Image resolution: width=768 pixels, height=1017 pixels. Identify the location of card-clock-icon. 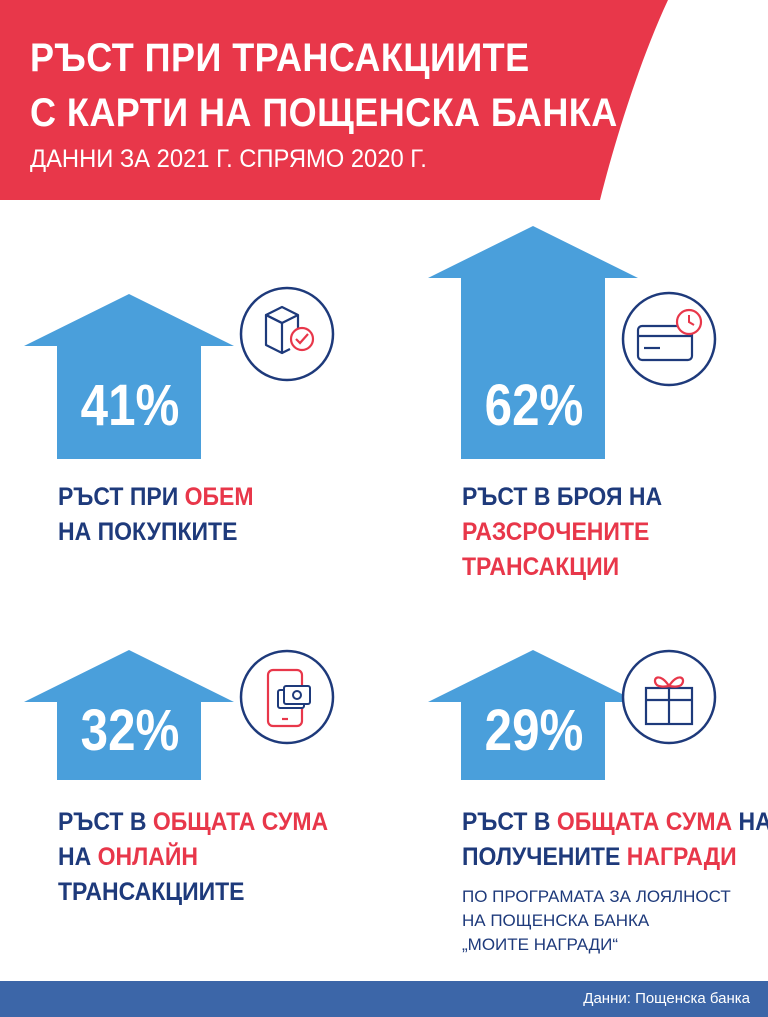
(669, 339).